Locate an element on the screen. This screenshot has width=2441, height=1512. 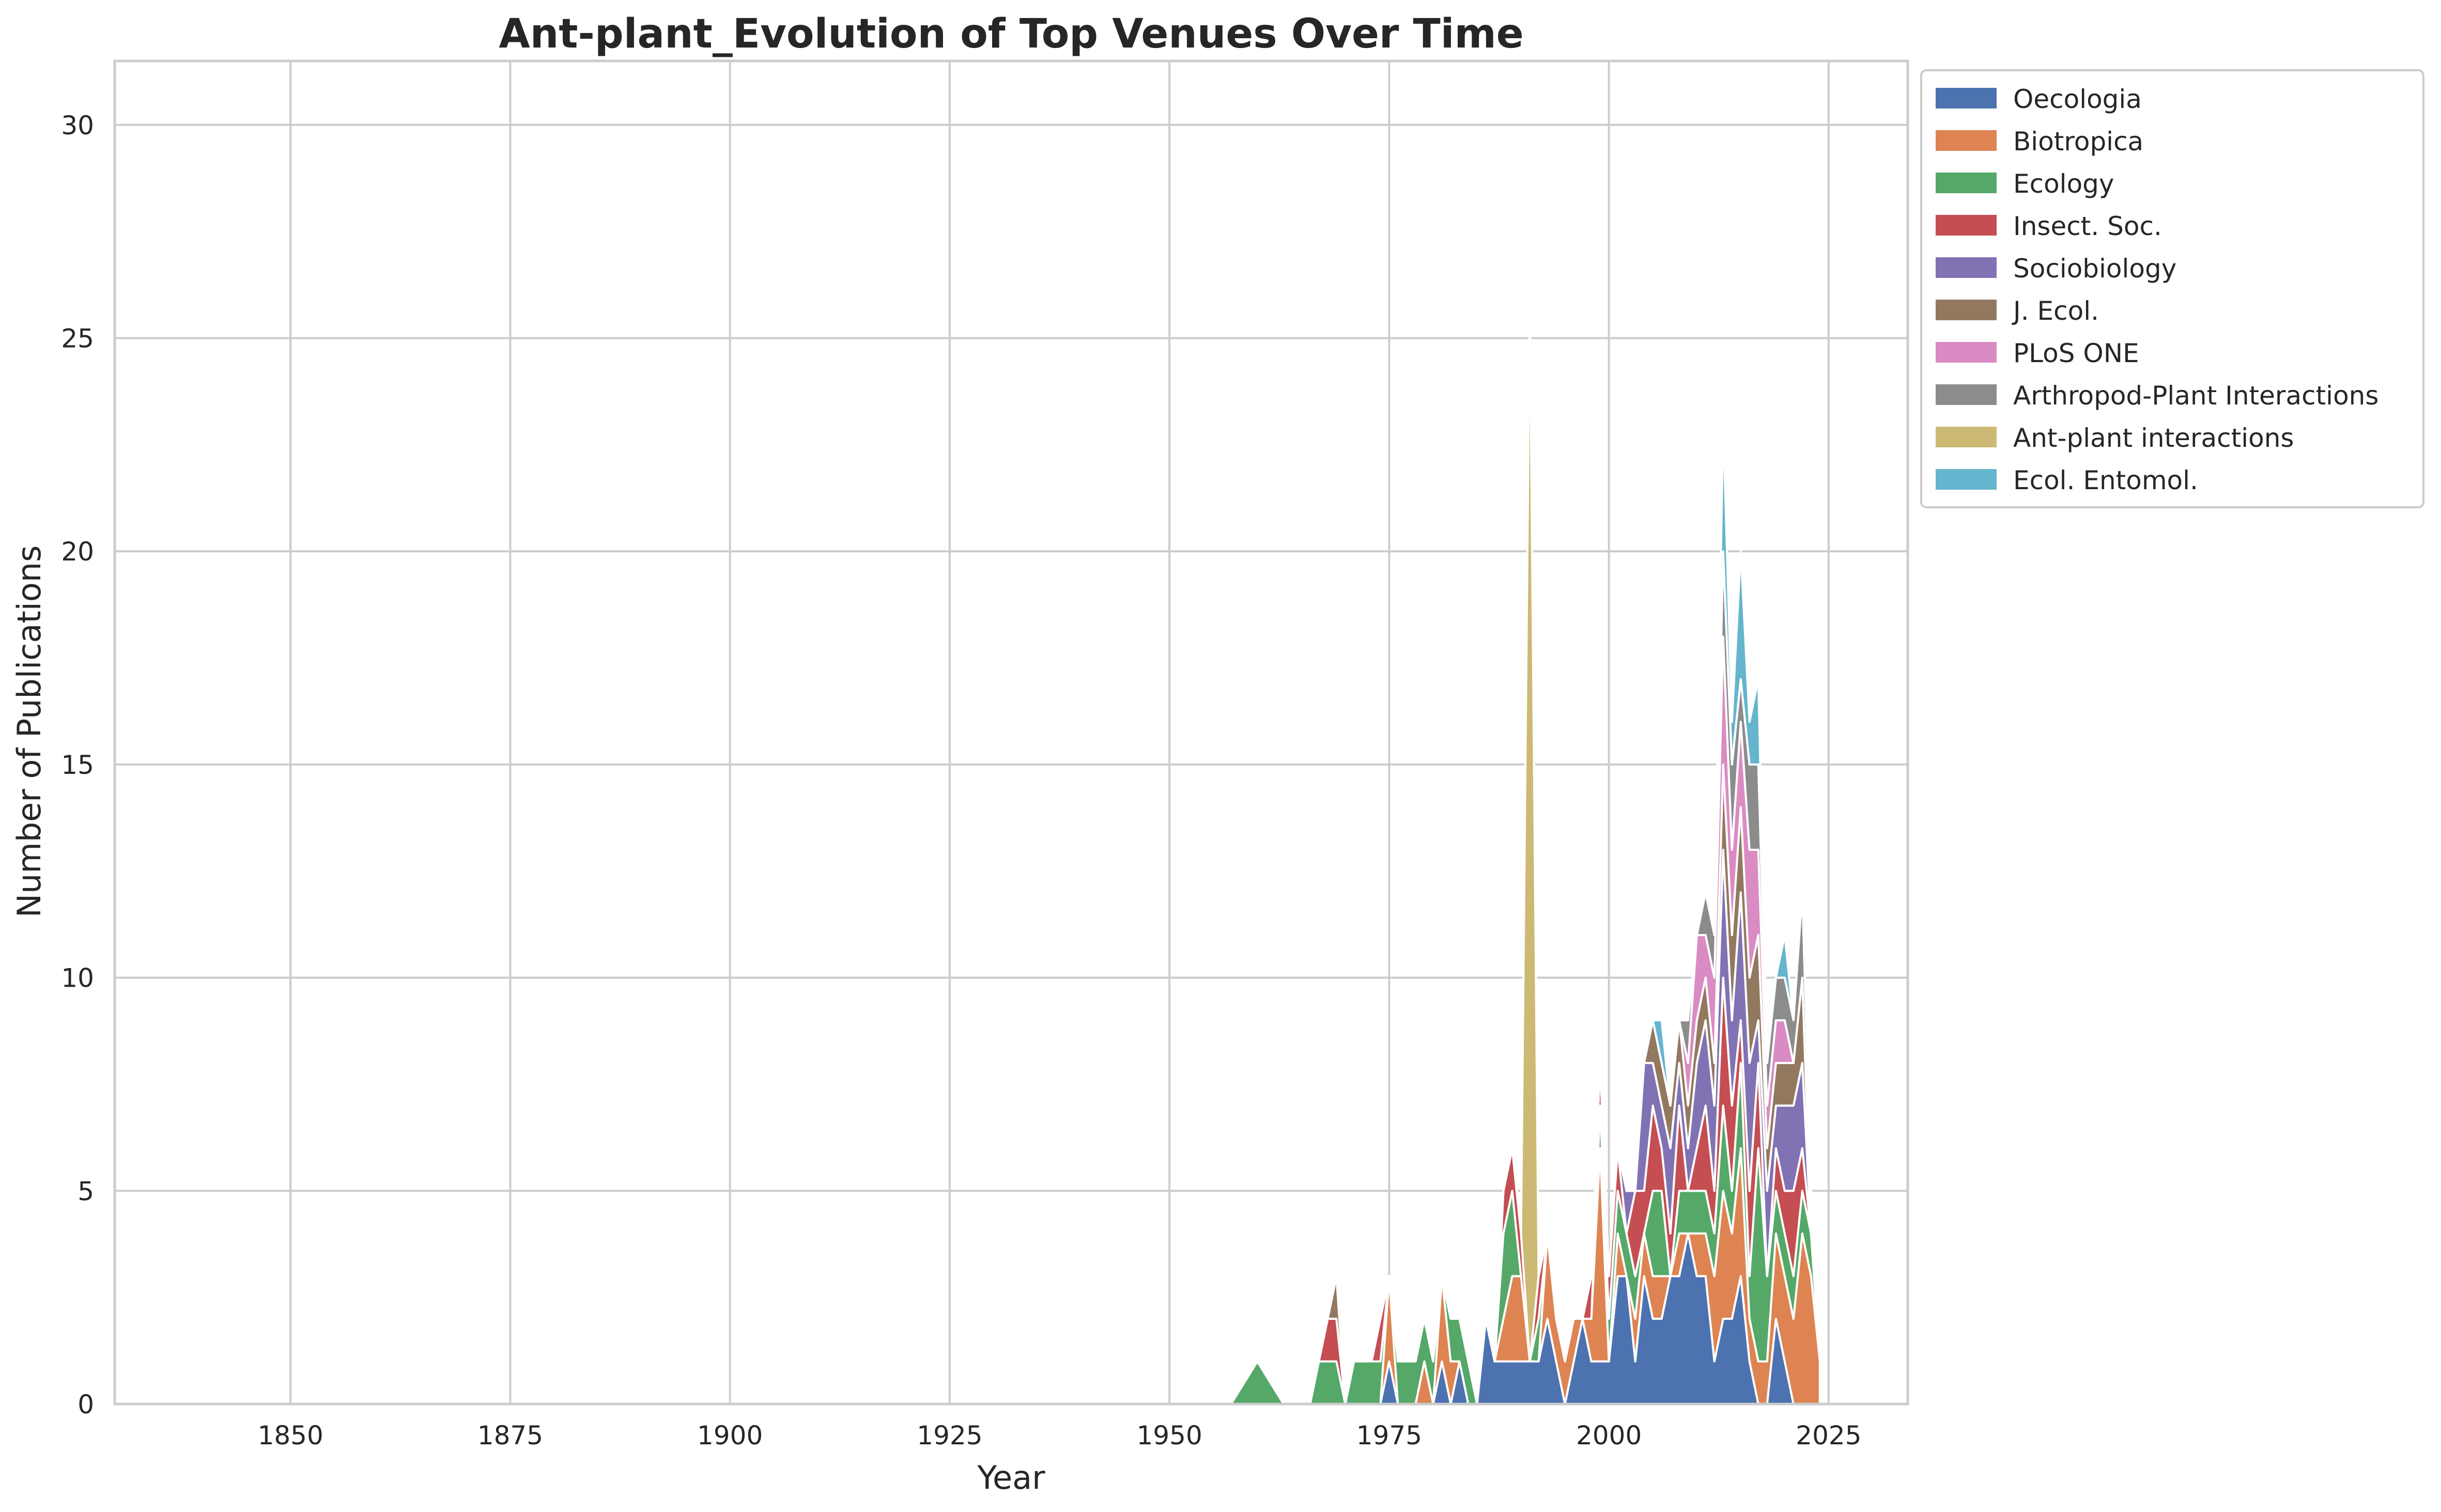
y-tick-label: 30 is located at coordinates (77, 126).